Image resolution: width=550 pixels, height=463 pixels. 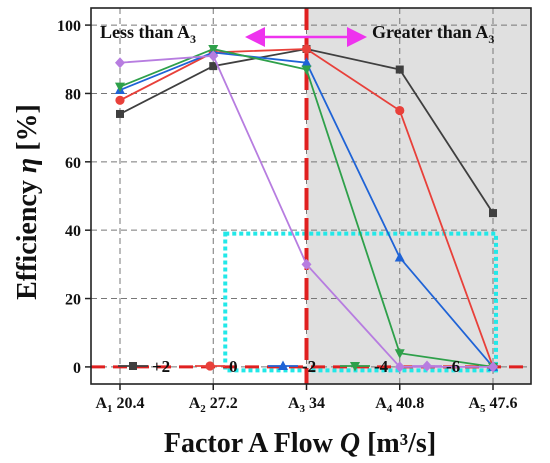 I want to click on x-ticks: A1 20.4 A2 27.2 A3 34 A4 40.8 A5 47.6, so click(x=306, y=399).